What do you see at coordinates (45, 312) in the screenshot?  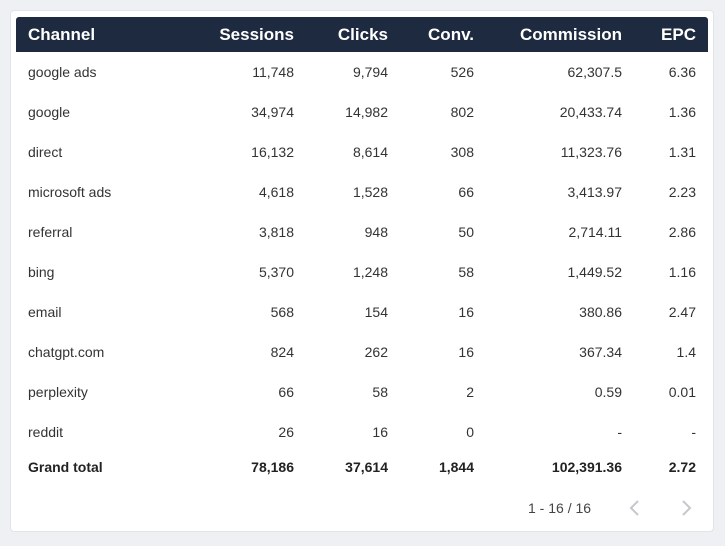 I see `row-label: email` at bounding box center [45, 312].